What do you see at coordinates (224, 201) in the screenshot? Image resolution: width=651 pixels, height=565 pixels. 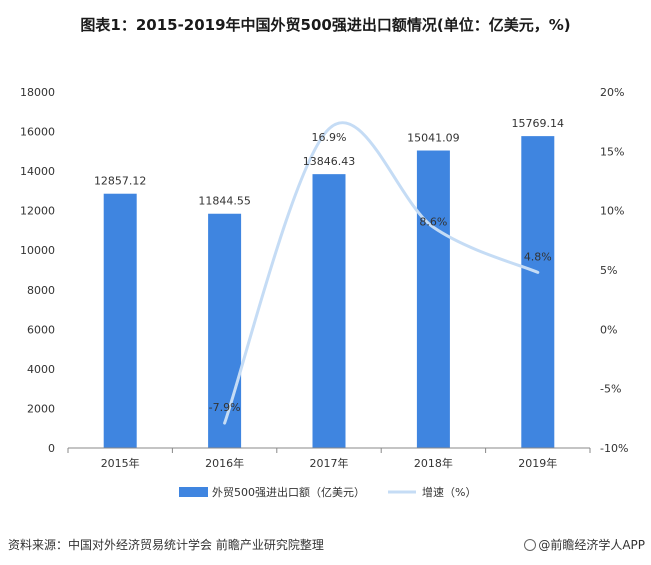 I see `bar-value-label: 11844.55` at bounding box center [224, 201].